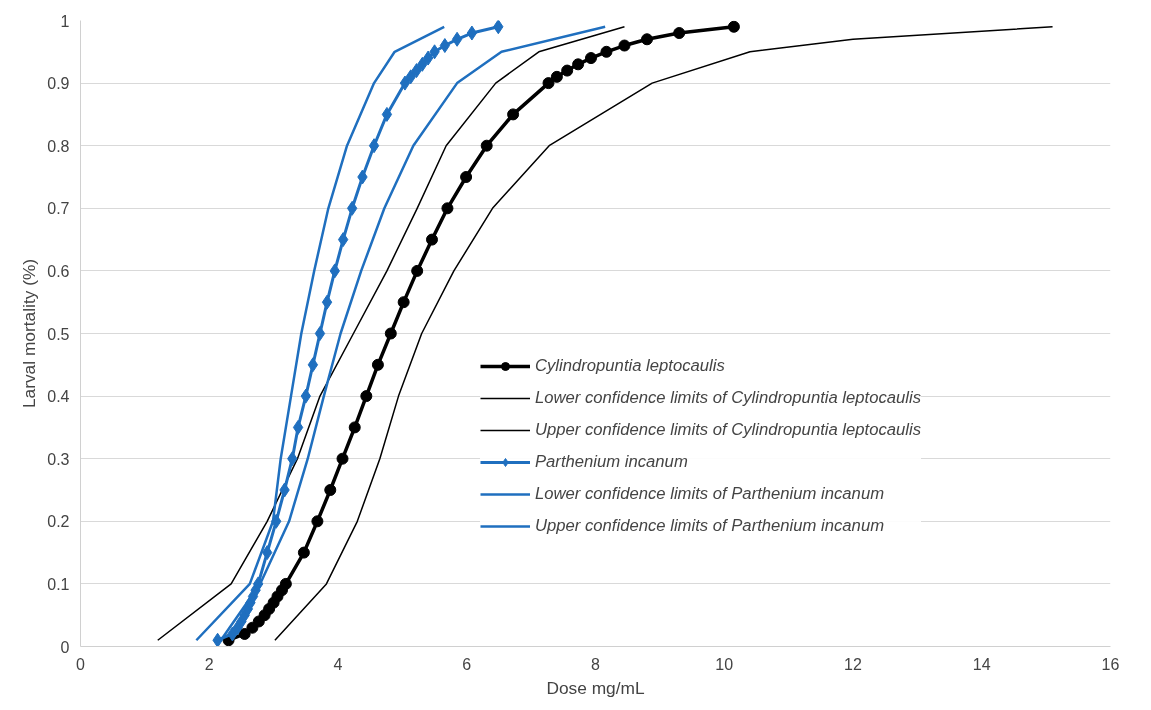  Describe the element at coordinates (58, 271) in the screenshot. I see `y-tick-label: 0.6` at that location.